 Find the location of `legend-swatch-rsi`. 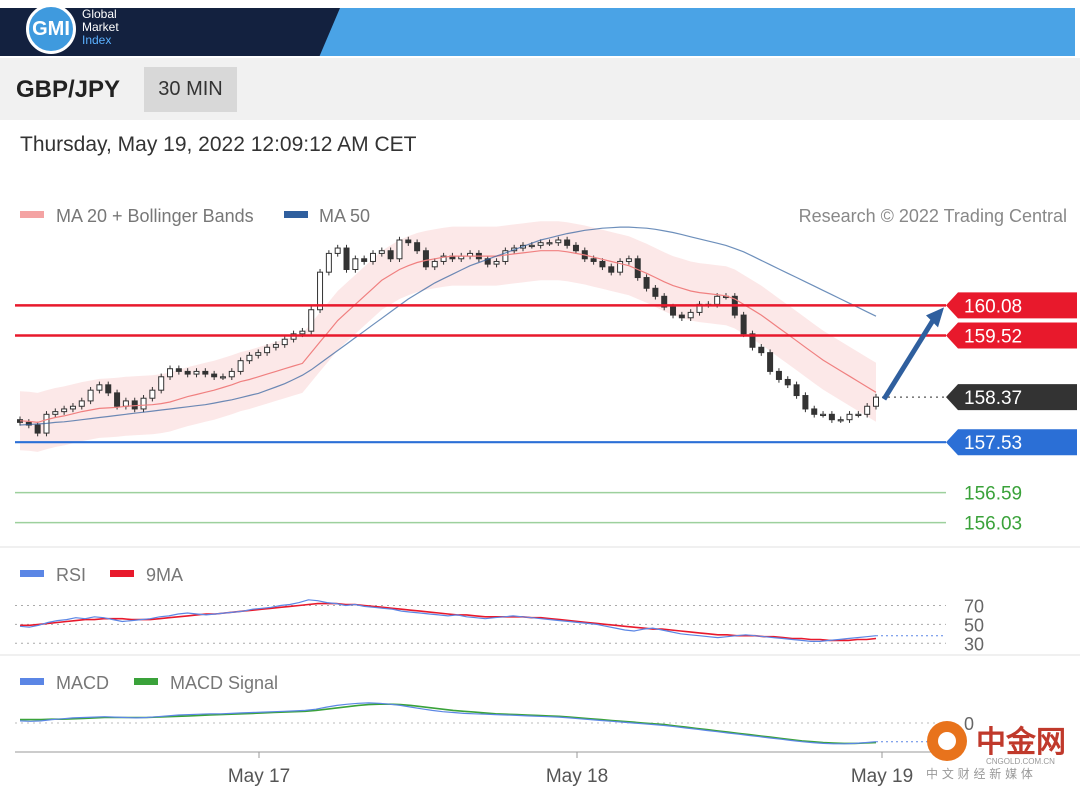

legend-swatch-rsi is located at coordinates (32, 573).